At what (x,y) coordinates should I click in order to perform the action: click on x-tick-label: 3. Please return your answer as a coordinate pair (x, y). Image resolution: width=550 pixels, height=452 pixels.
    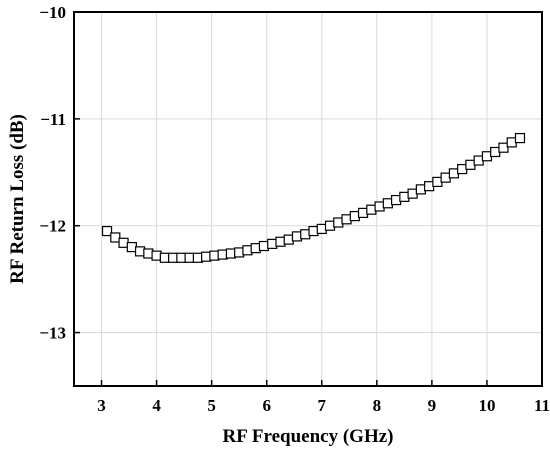
    Looking at the image, I should click on (101, 405).